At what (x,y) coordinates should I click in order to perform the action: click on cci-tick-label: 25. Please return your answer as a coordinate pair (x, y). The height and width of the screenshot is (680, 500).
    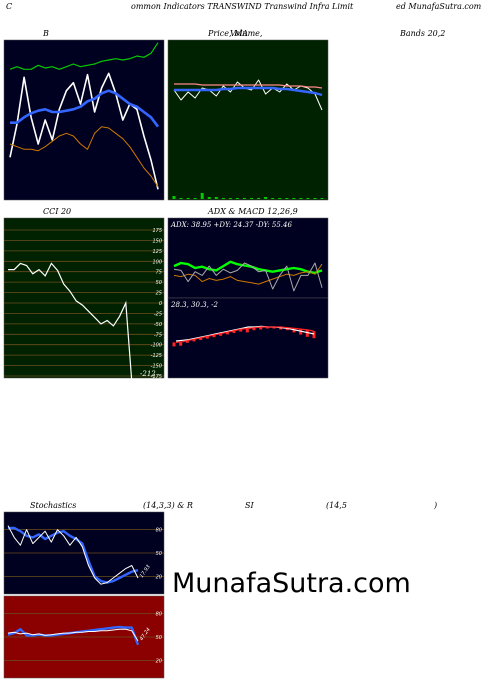
    Looking at the image, I should click on (159, 294).